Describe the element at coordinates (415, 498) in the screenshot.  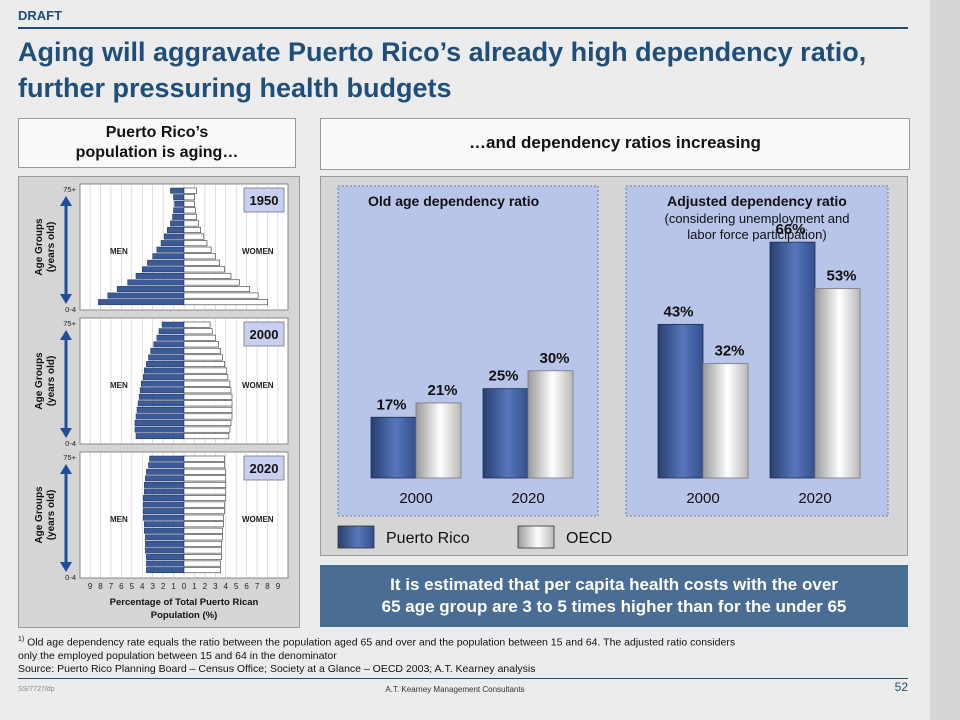
I see `category-label: 2000` at that location.